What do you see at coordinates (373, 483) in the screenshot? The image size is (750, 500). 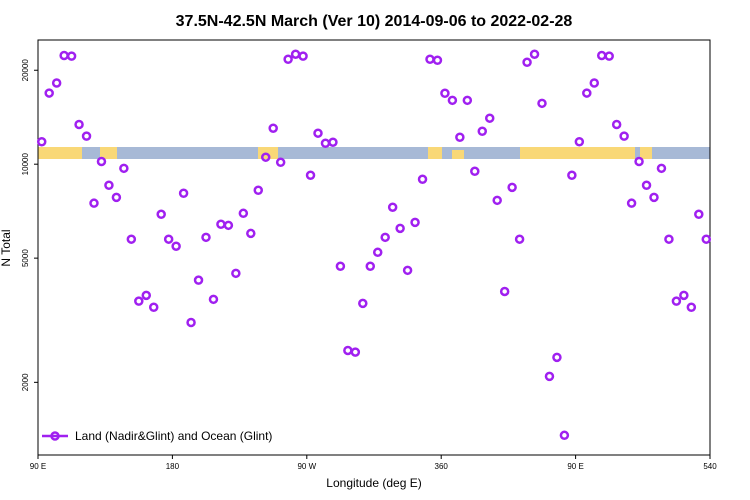 I see `x-axis-label: Longitude (deg E)` at bounding box center [373, 483].